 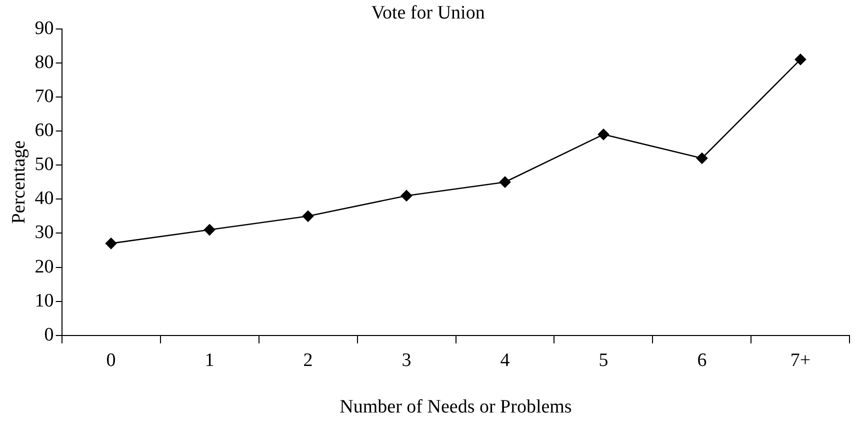 I want to click on x-tick-label: 7+, so click(x=800, y=360).